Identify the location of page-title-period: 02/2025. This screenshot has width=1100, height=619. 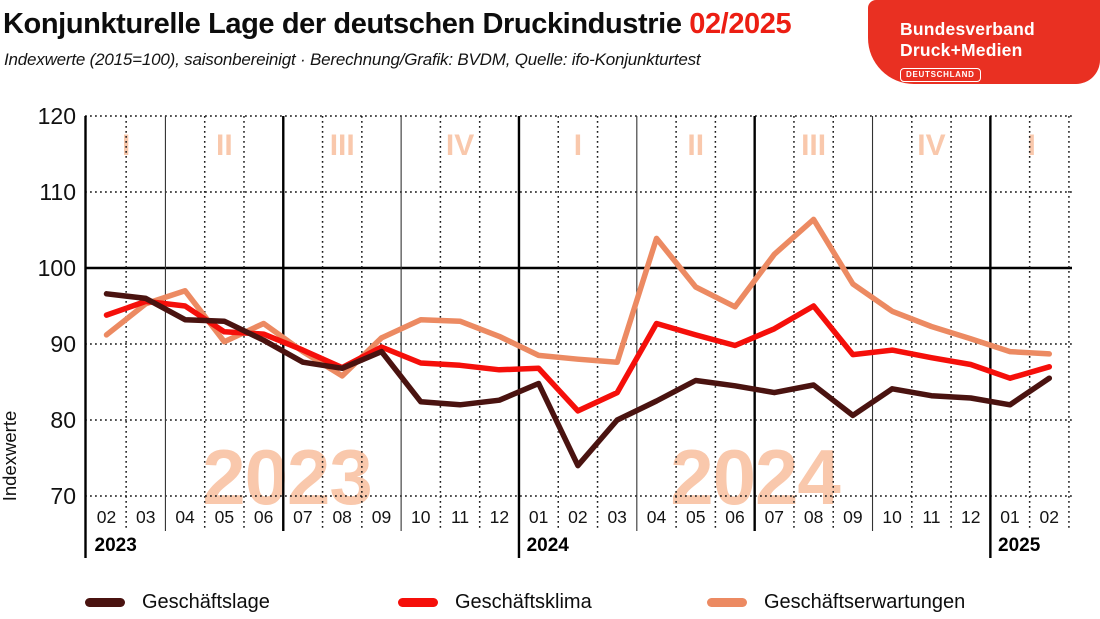
(740, 24).